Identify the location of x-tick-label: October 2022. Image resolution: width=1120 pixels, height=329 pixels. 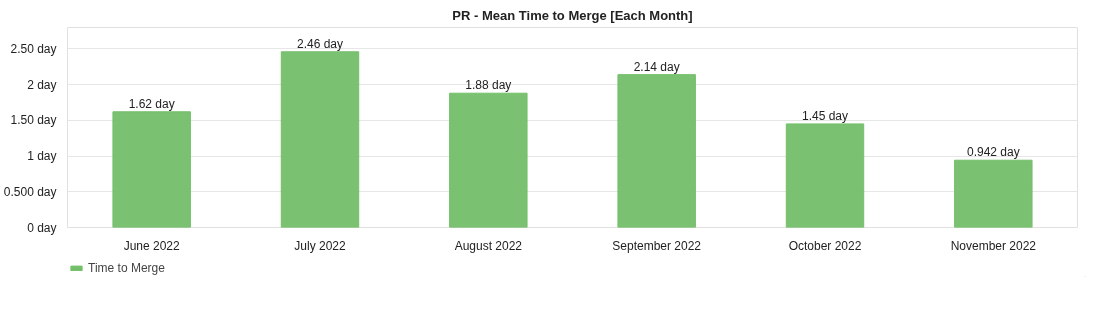
(825, 245).